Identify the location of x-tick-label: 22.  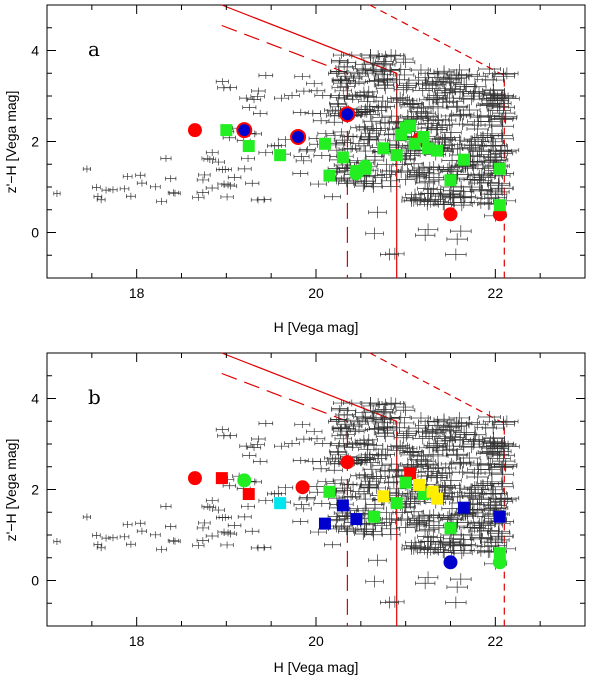
(496, 641).